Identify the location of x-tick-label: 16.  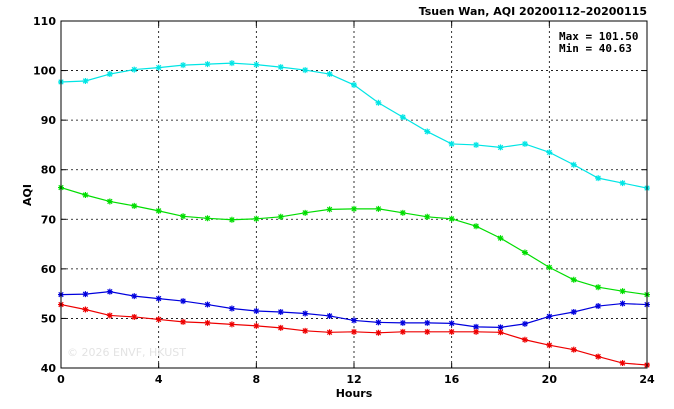
(452, 379).